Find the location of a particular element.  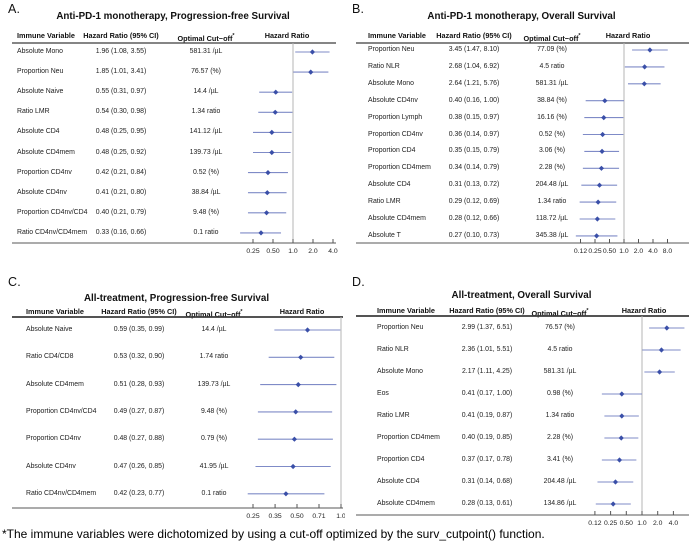

row-cutoff-cell: 1.74 ratio is located at coordinates (214, 357).